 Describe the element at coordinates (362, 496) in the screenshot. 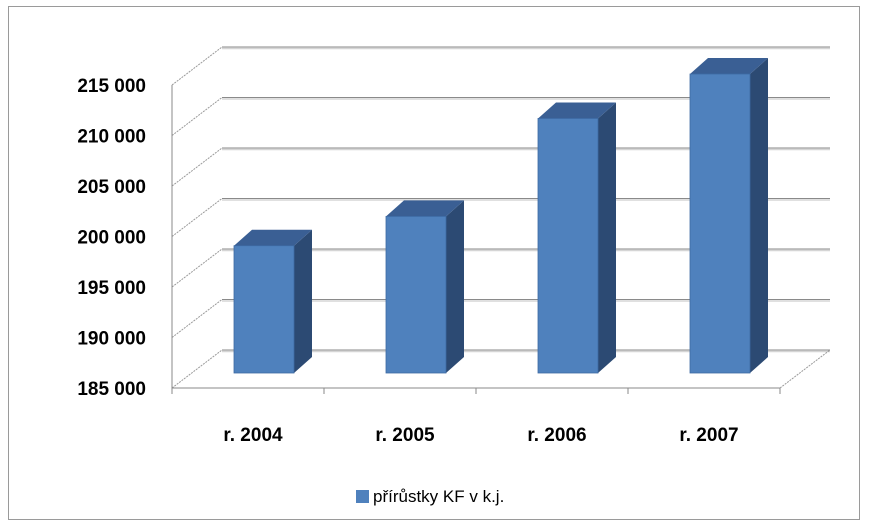

I see `legend-swatch` at that location.